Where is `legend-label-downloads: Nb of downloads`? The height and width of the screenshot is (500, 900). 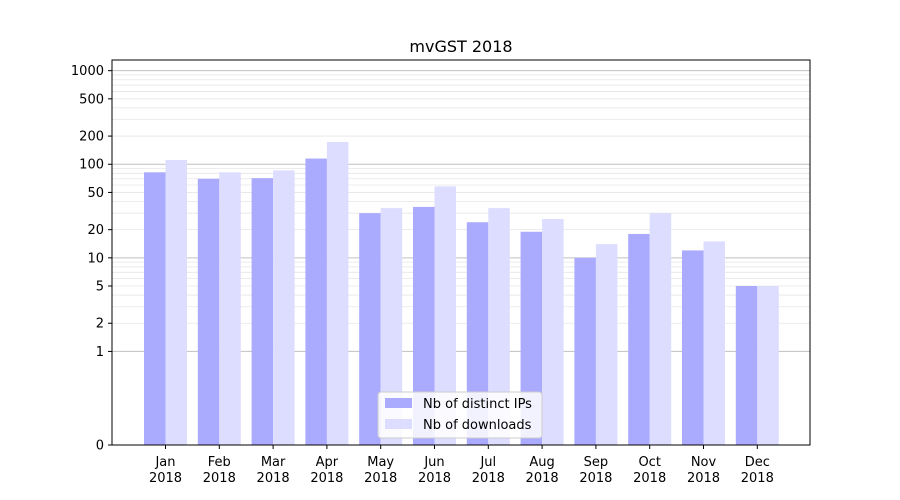 legend-label-downloads: Nb of downloads is located at coordinates (477, 425).